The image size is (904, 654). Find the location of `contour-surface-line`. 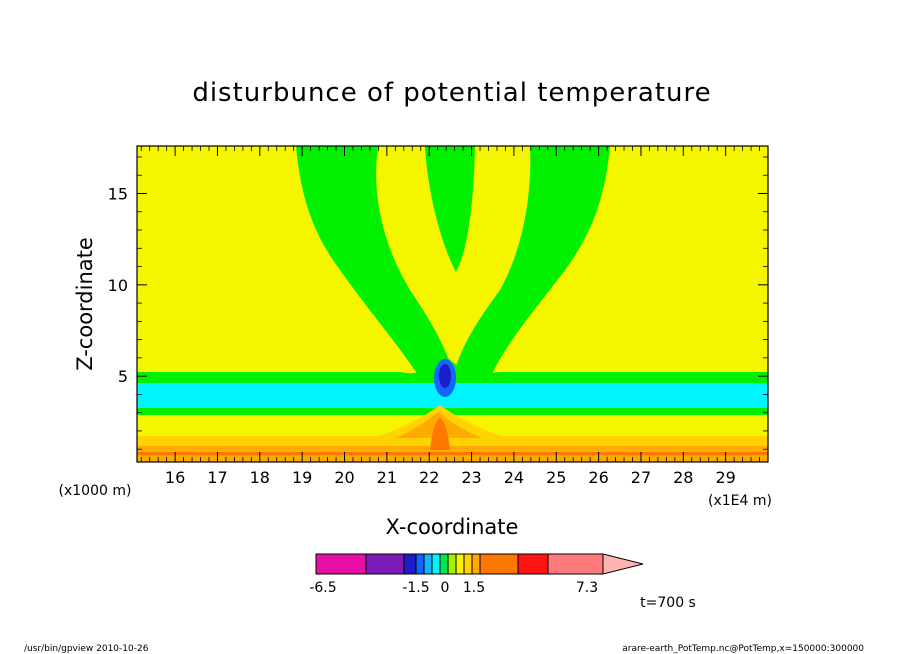

contour-surface-line is located at coordinates (452, 453).